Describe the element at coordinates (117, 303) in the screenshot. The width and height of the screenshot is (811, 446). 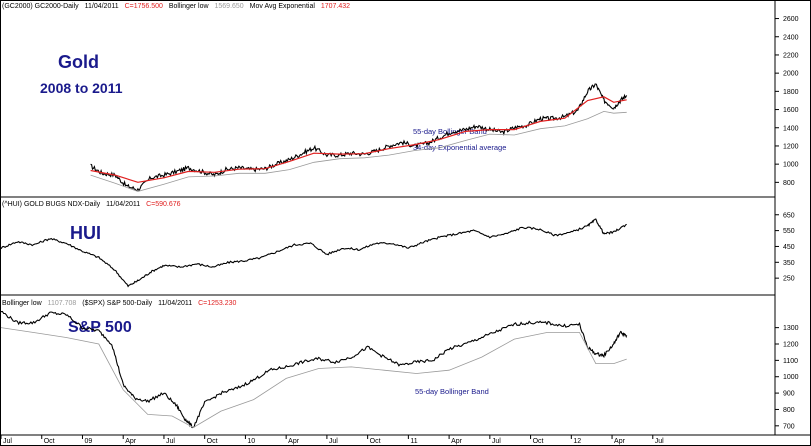
I see `spx-header-symbol: ($SPX) S&P 500-Daily` at that location.